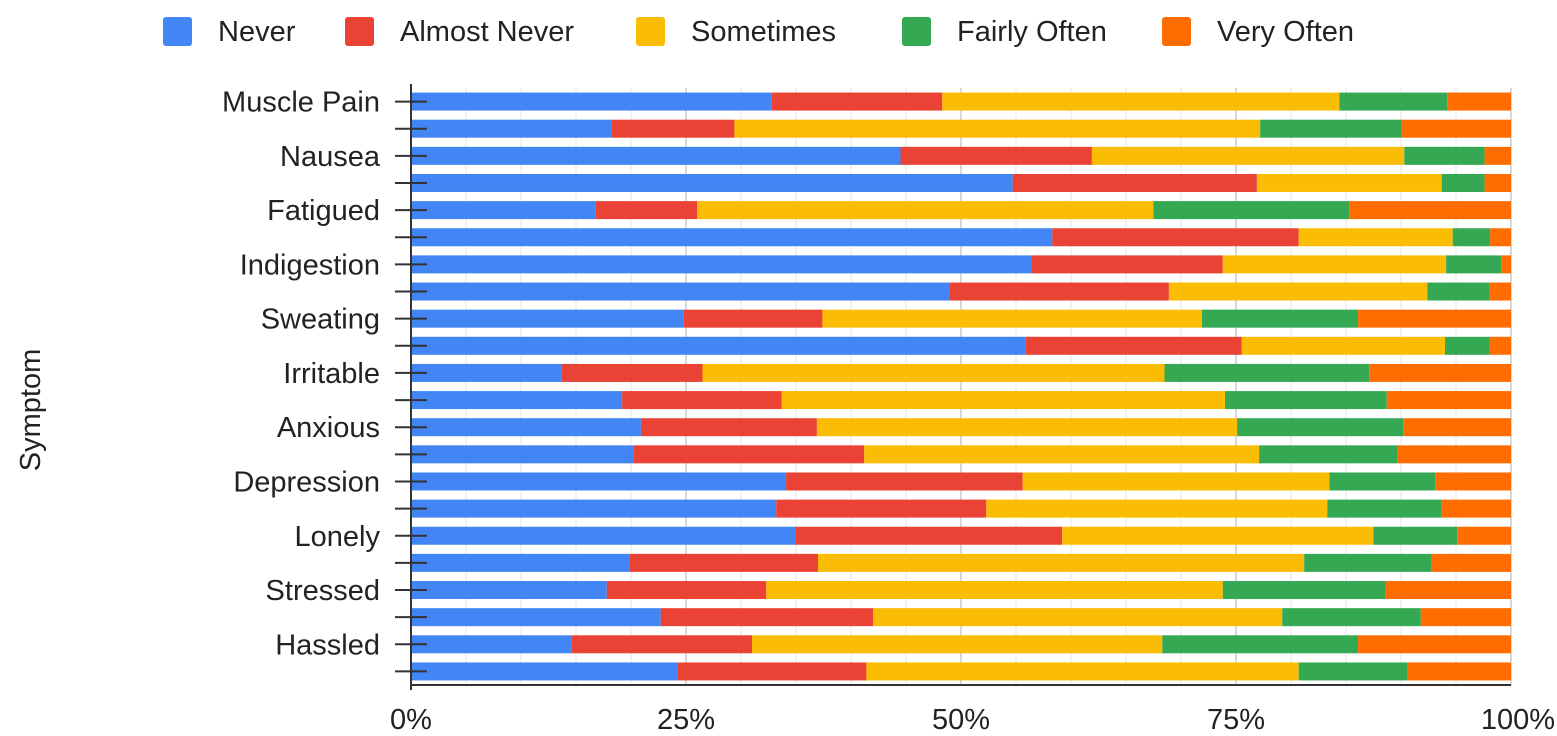  I want to click on x-axis-labels: 0% 25% 50% 75% 100%, so click(972, 720).